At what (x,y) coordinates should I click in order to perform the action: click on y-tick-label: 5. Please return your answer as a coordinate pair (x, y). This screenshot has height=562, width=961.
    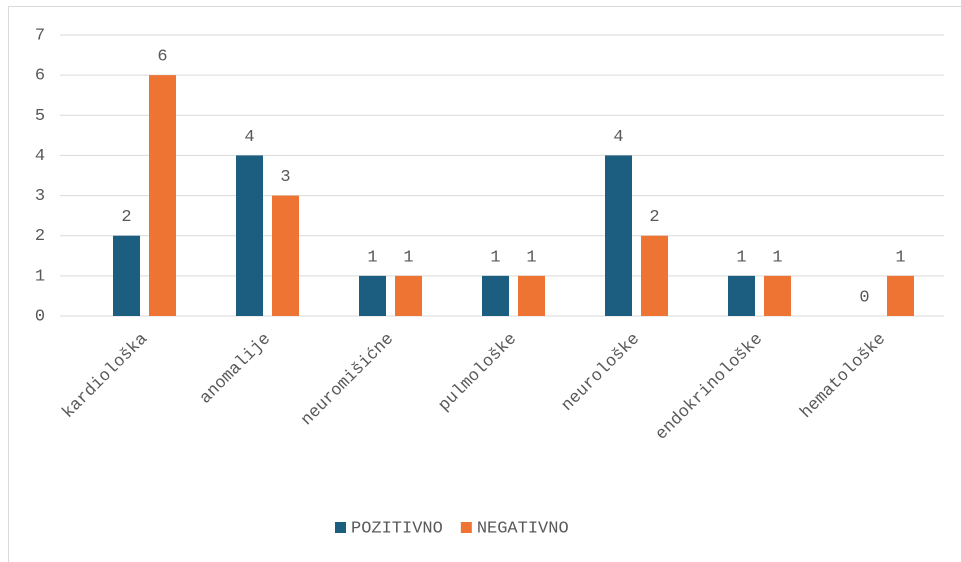
    Looking at the image, I should click on (40, 116).